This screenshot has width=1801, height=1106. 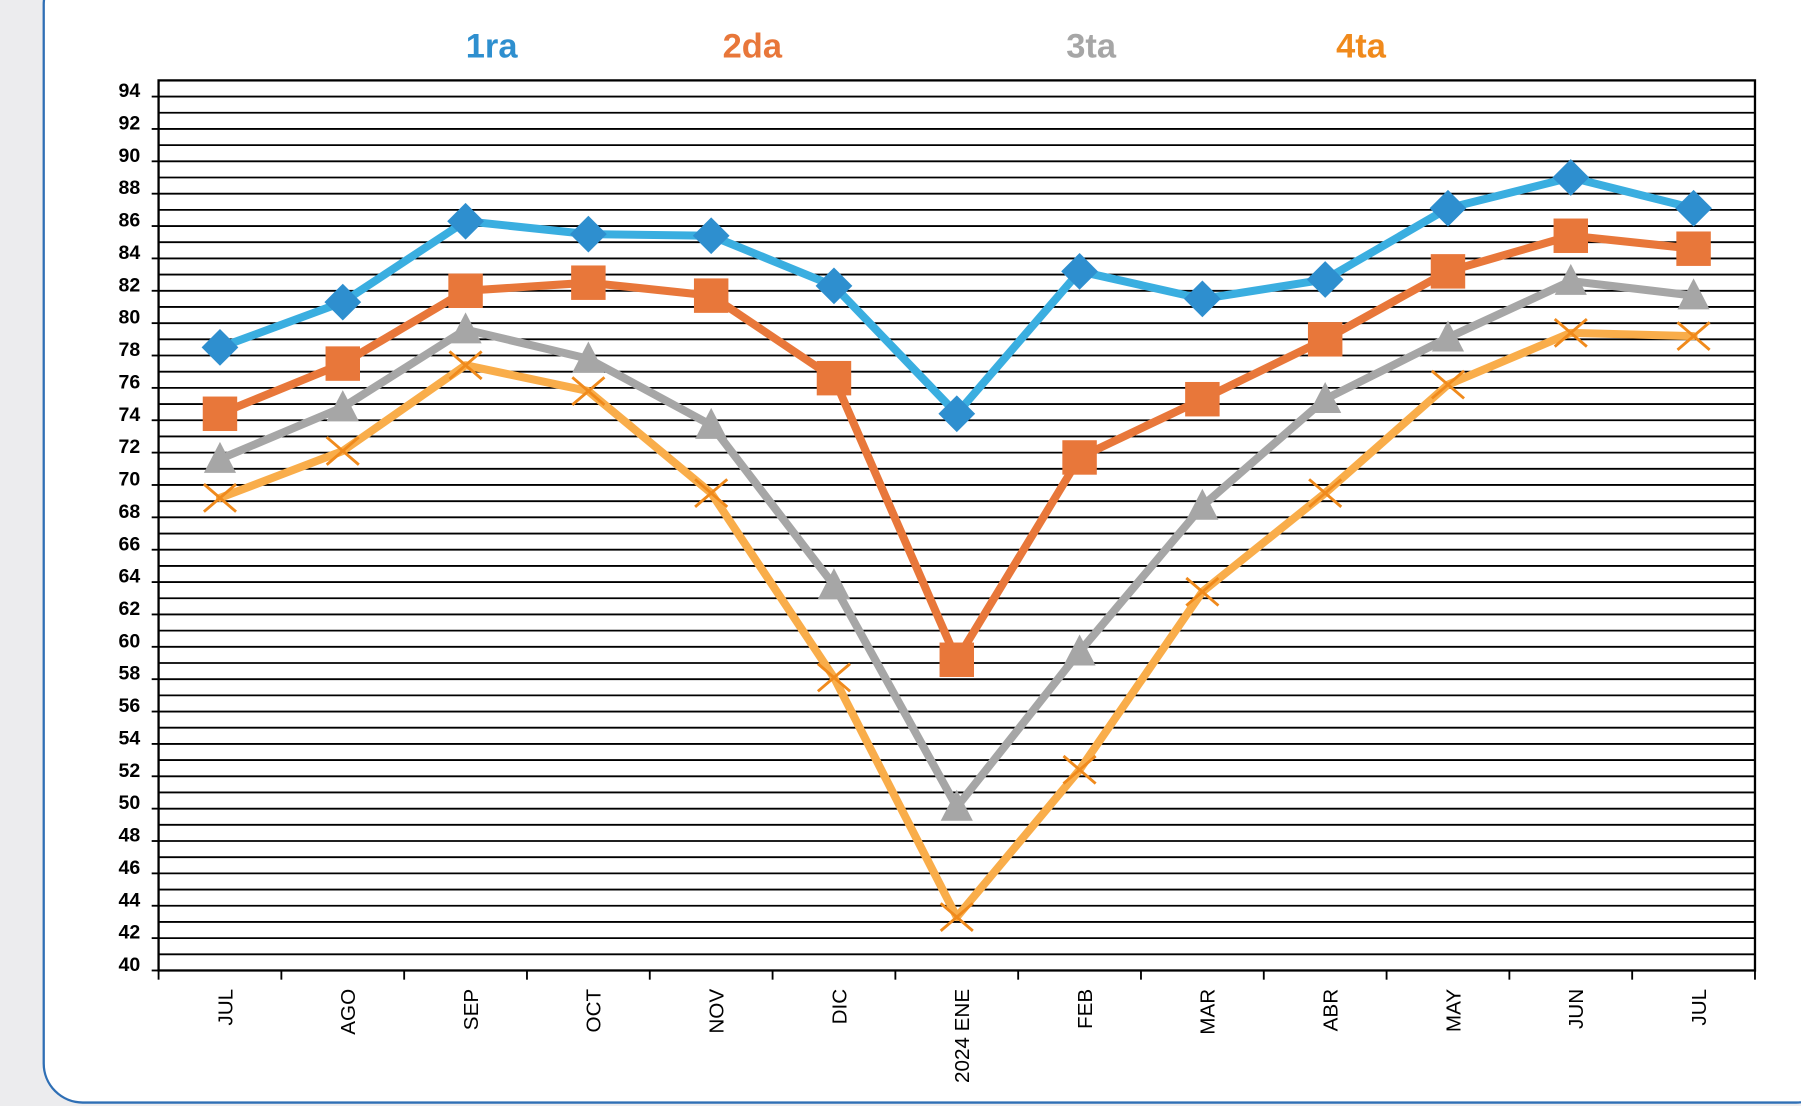 I want to click on y-tick-label: 86, so click(x=129, y=221).